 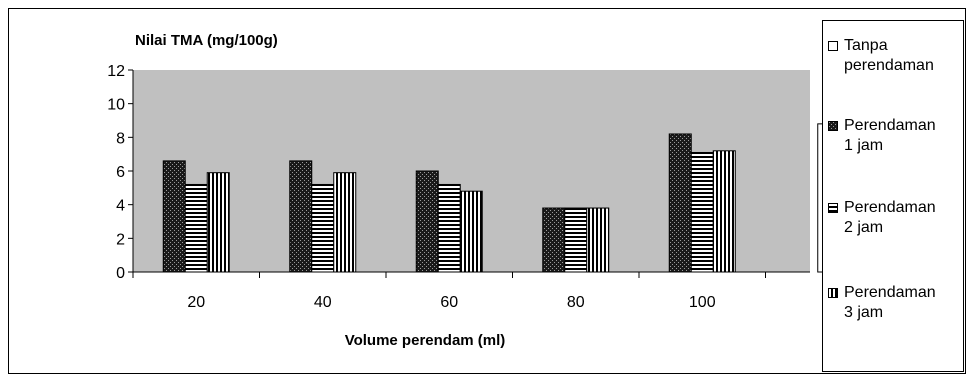 What do you see at coordinates (116, 105) in the screenshot?
I see `y-tick-label: 10` at bounding box center [116, 105].